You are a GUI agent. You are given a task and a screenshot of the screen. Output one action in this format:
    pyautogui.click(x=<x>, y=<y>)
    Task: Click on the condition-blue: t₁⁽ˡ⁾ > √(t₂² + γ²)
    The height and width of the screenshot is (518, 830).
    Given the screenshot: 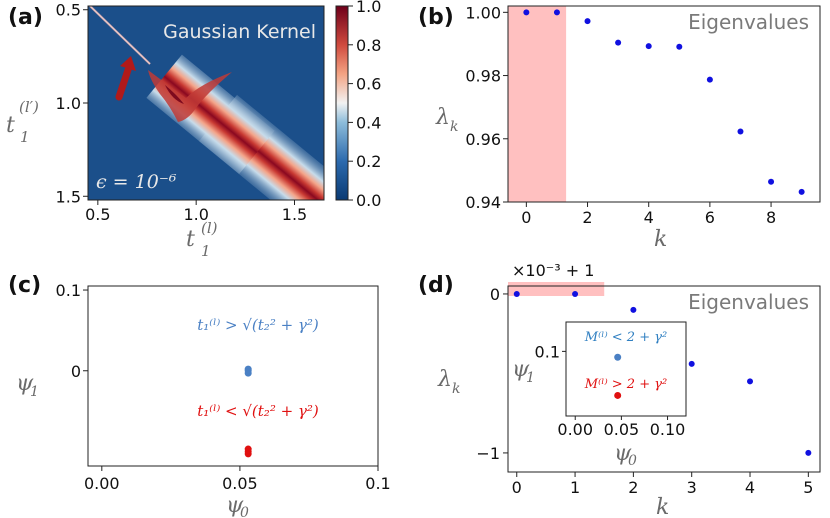 What is the action you would take?
    pyautogui.click(x=258, y=325)
    